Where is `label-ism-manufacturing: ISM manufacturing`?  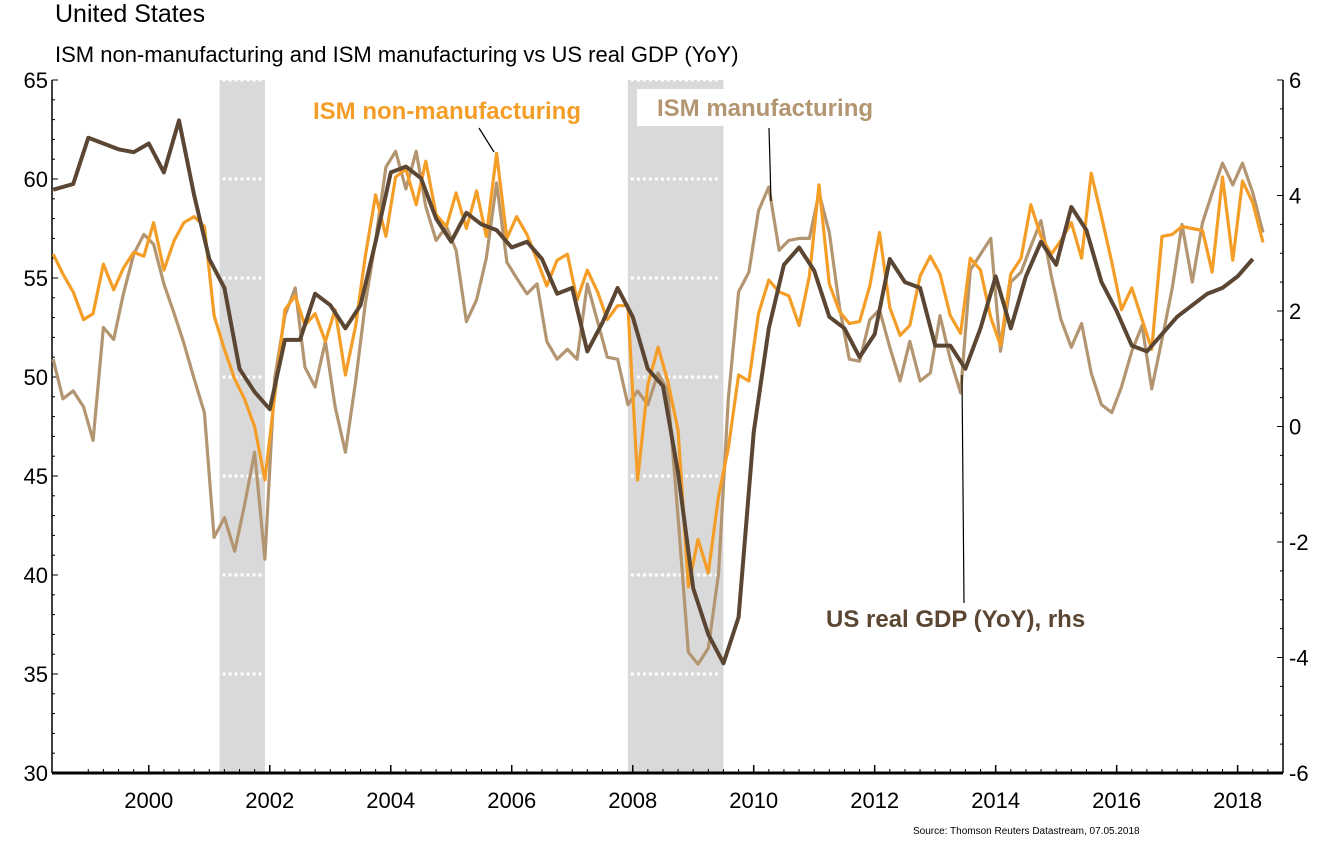 label-ism-manufacturing: ISM manufacturing is located at coordinates (765, 108).